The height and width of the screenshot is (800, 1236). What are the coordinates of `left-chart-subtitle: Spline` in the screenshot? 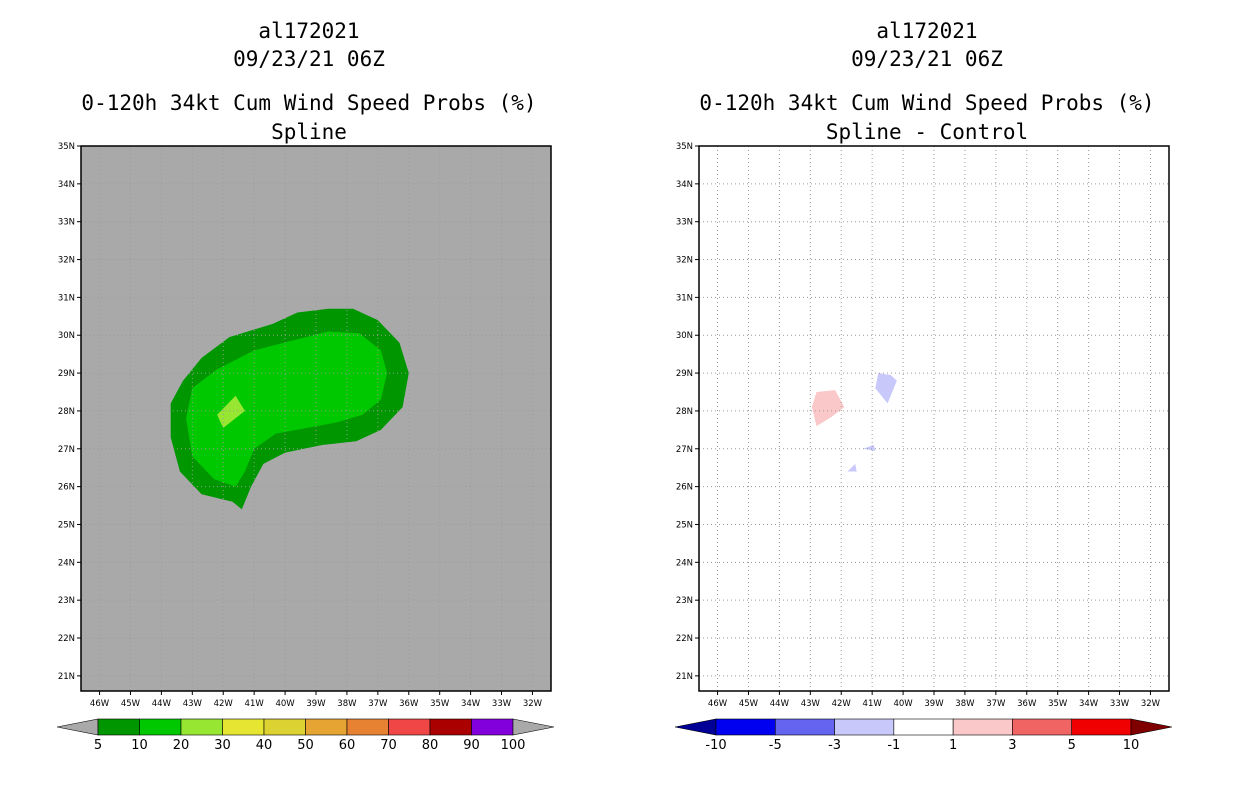 It's located at (309, 132).